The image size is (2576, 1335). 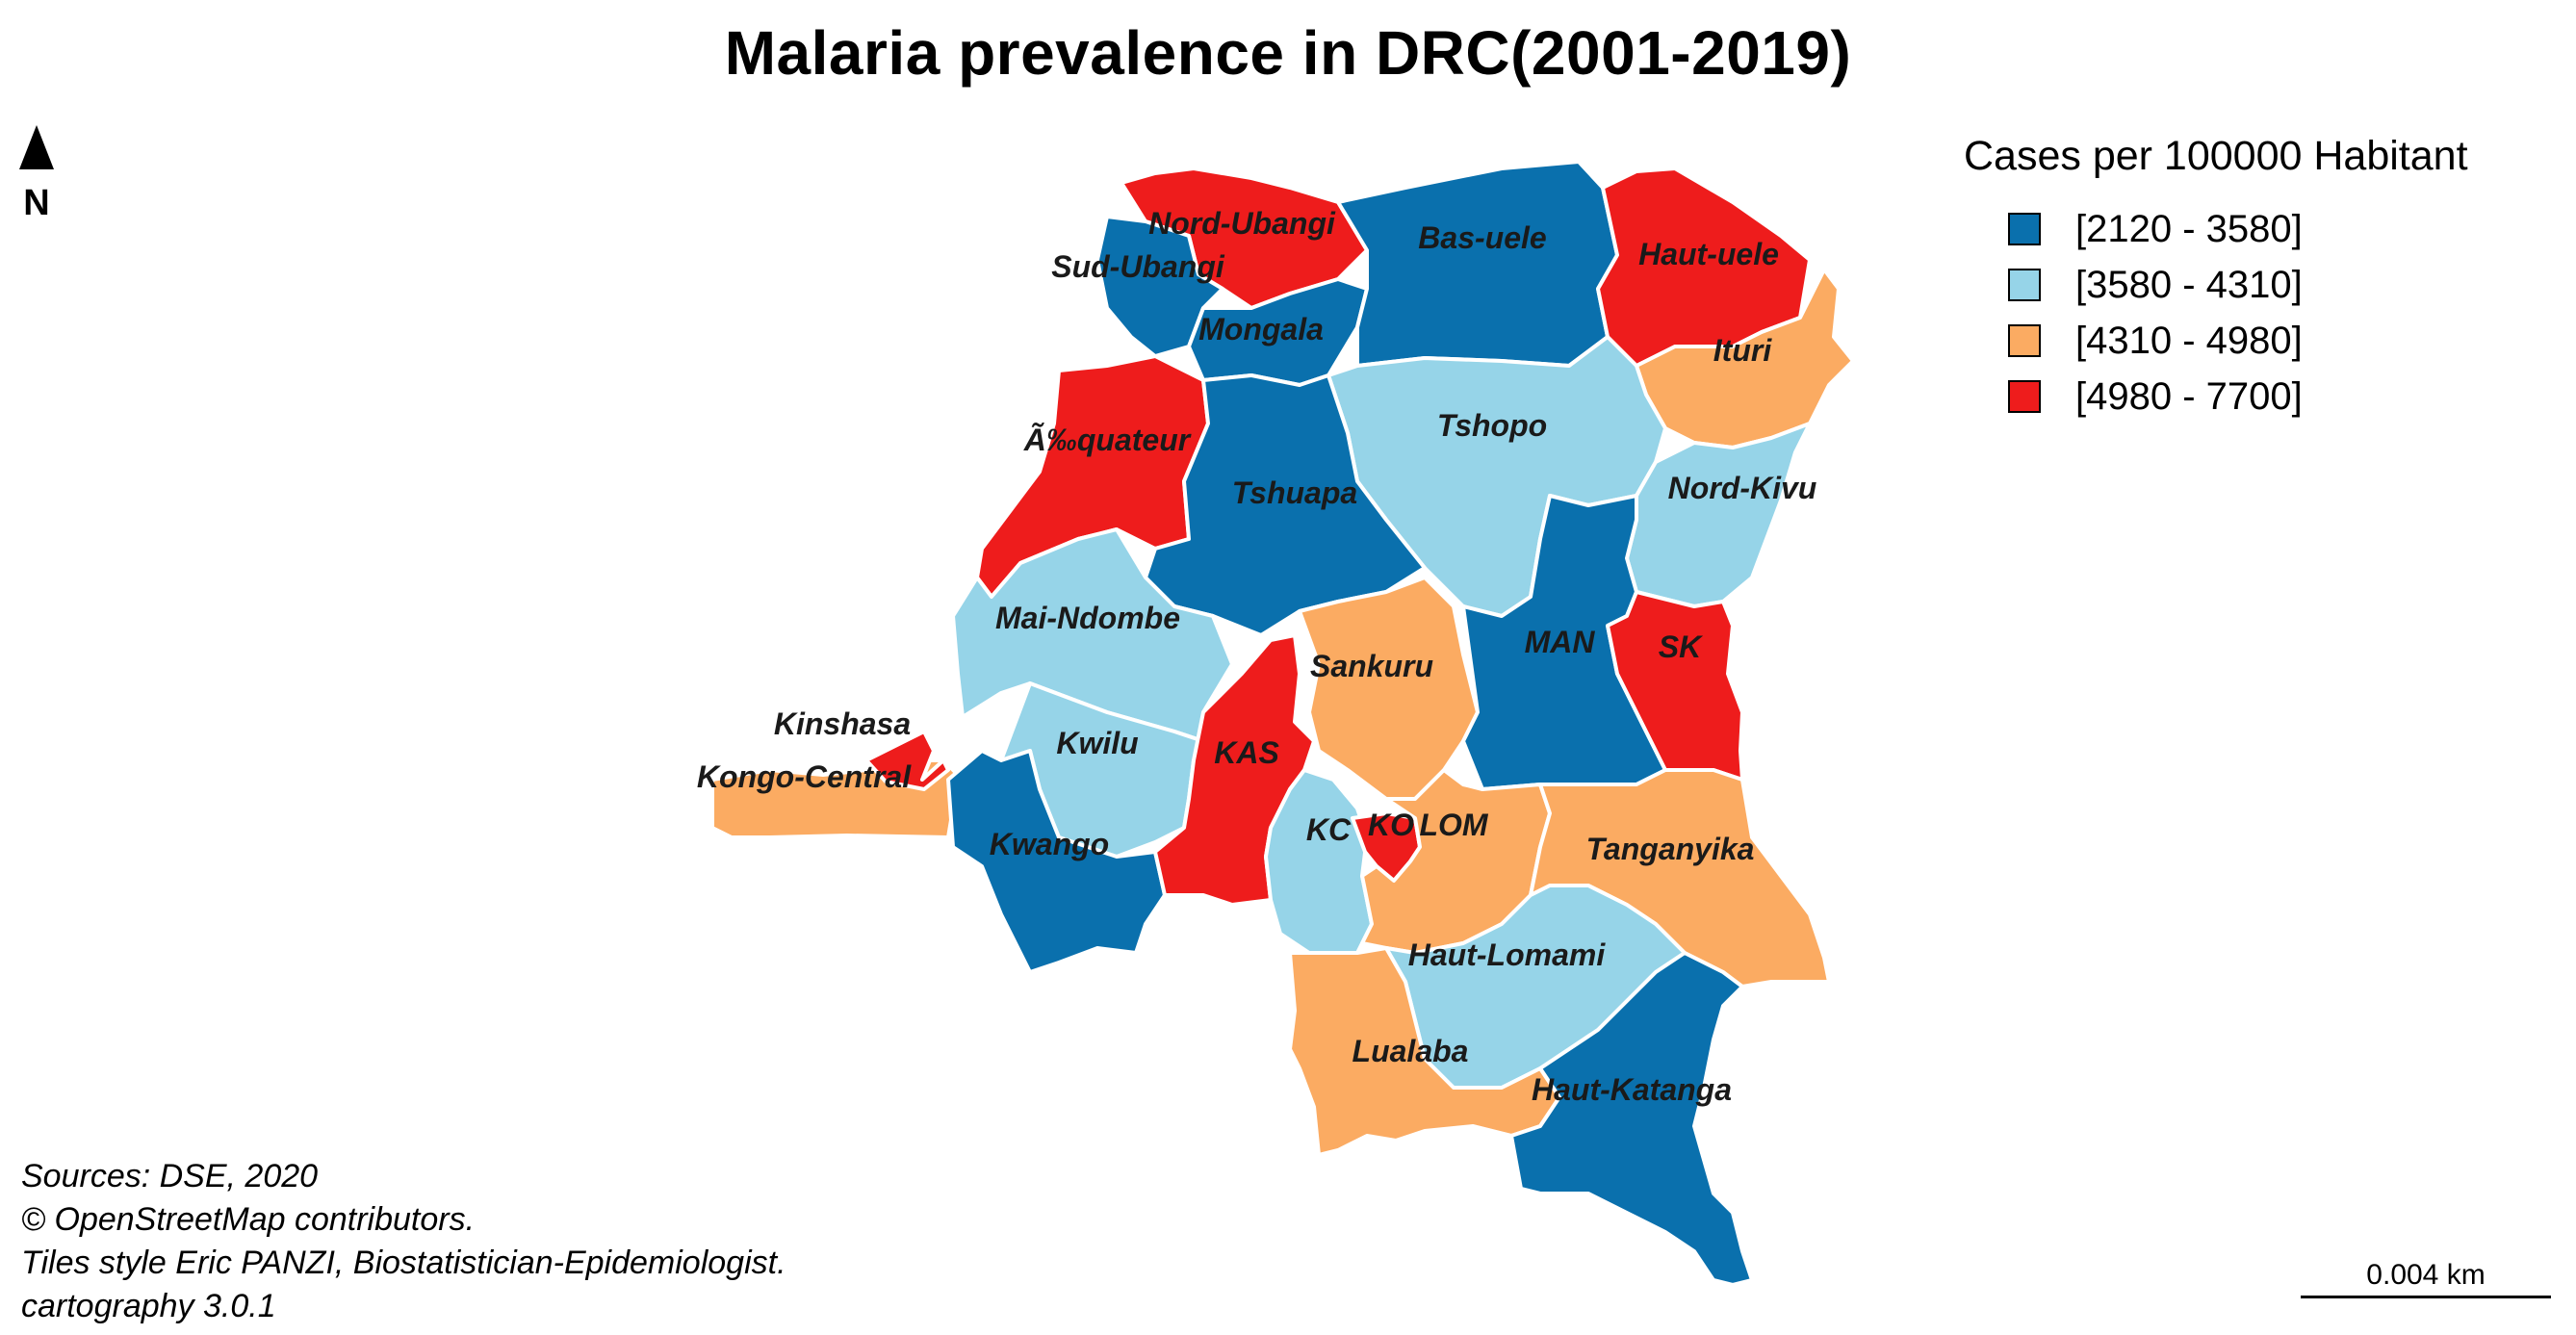 What do you see at coordinates (1372, 666) in the screenshot?
I see `province-label-sankuru: Sankuru` at bounding box center [1372, 666].